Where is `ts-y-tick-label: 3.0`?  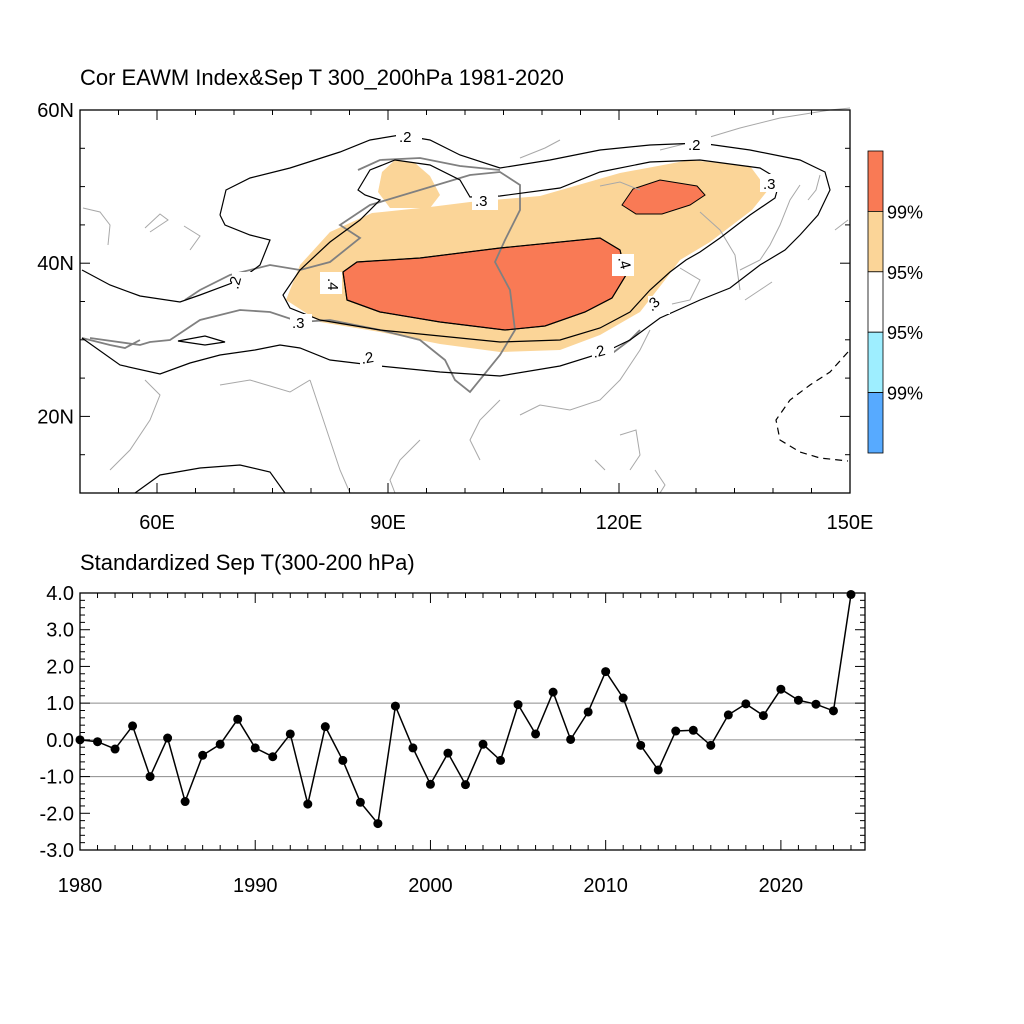 ts-y-tick-label: 3.0 is located at coordinates (60, 631).